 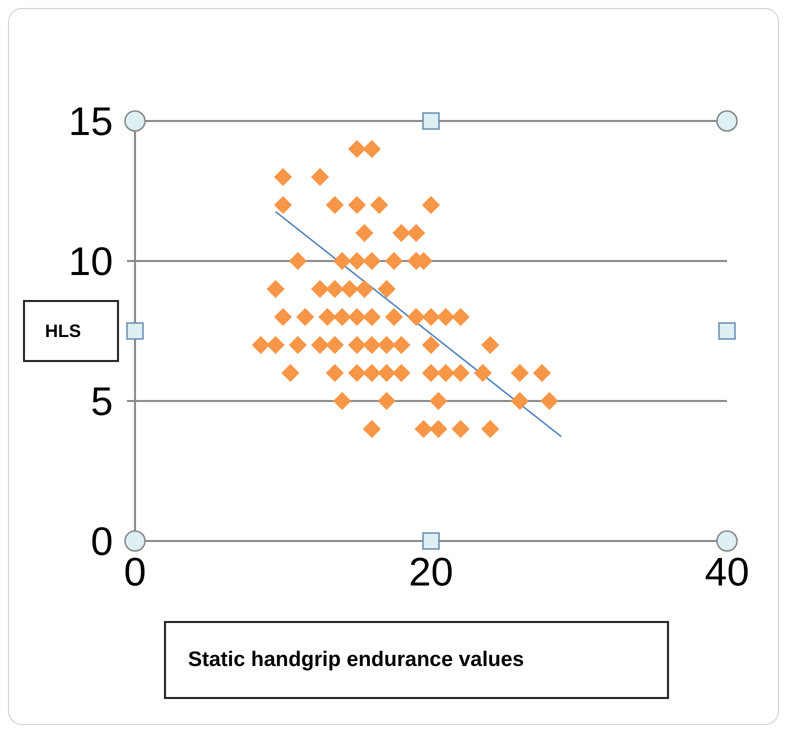 I want to click on x-axis-title: Static handgrip endurance values, so click(x=416, y=660).